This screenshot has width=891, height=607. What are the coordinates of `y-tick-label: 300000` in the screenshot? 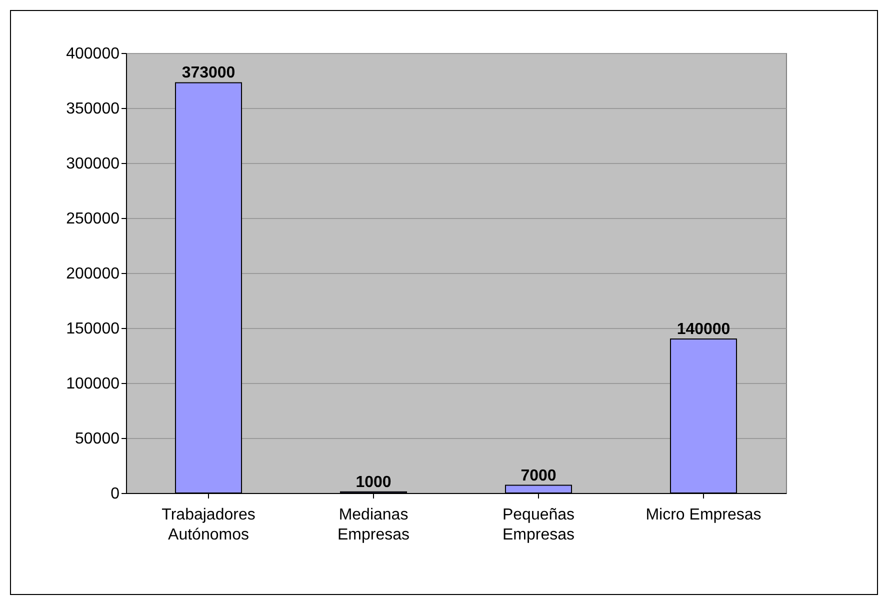 It's located at (93, 164).